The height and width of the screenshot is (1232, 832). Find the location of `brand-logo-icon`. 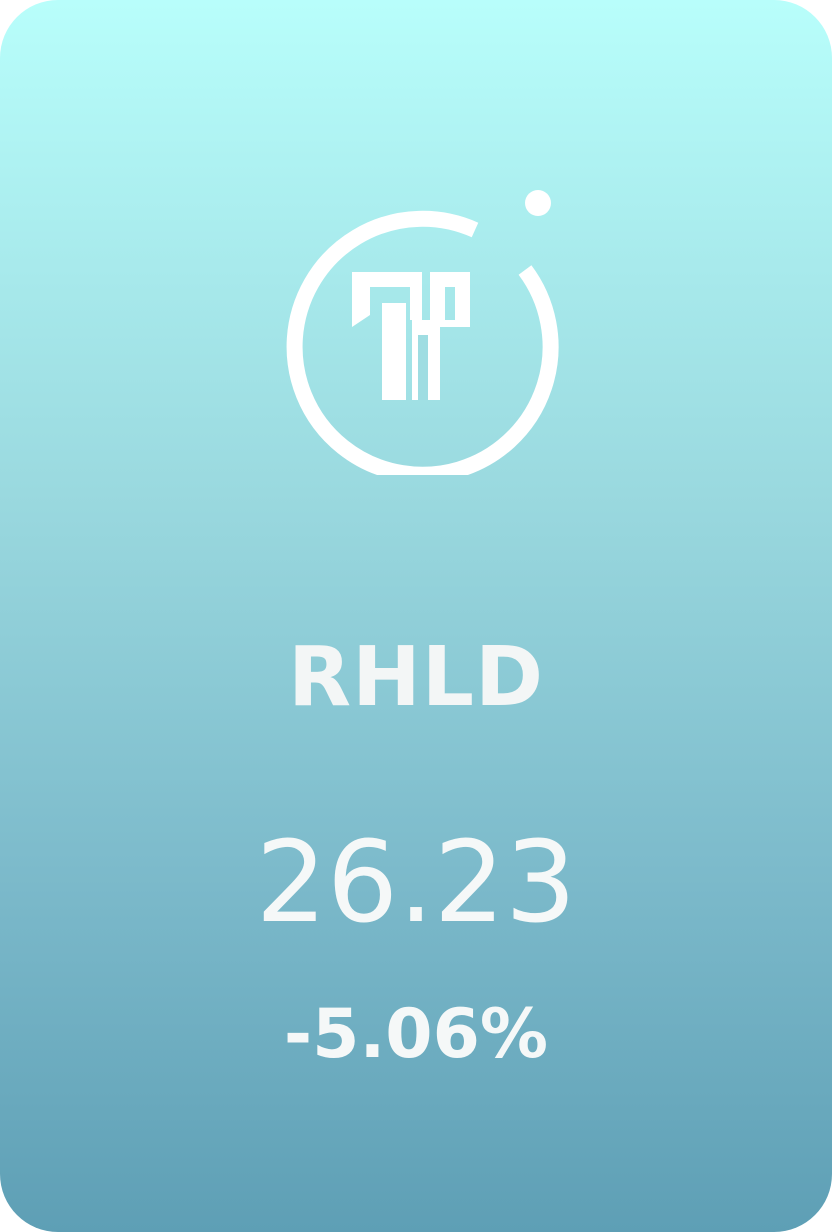

brand-logo-icon is located at coordinates (422, 332).